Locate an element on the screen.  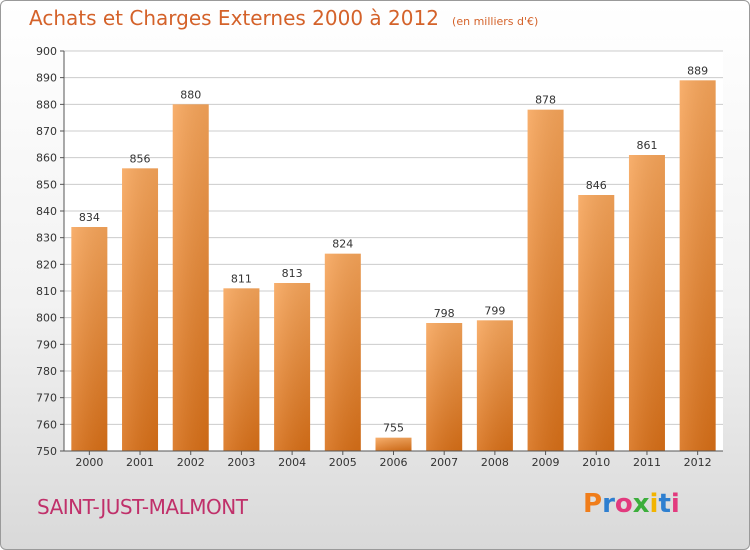
y-tick-label: 850 is located at coordinates (46, 184).